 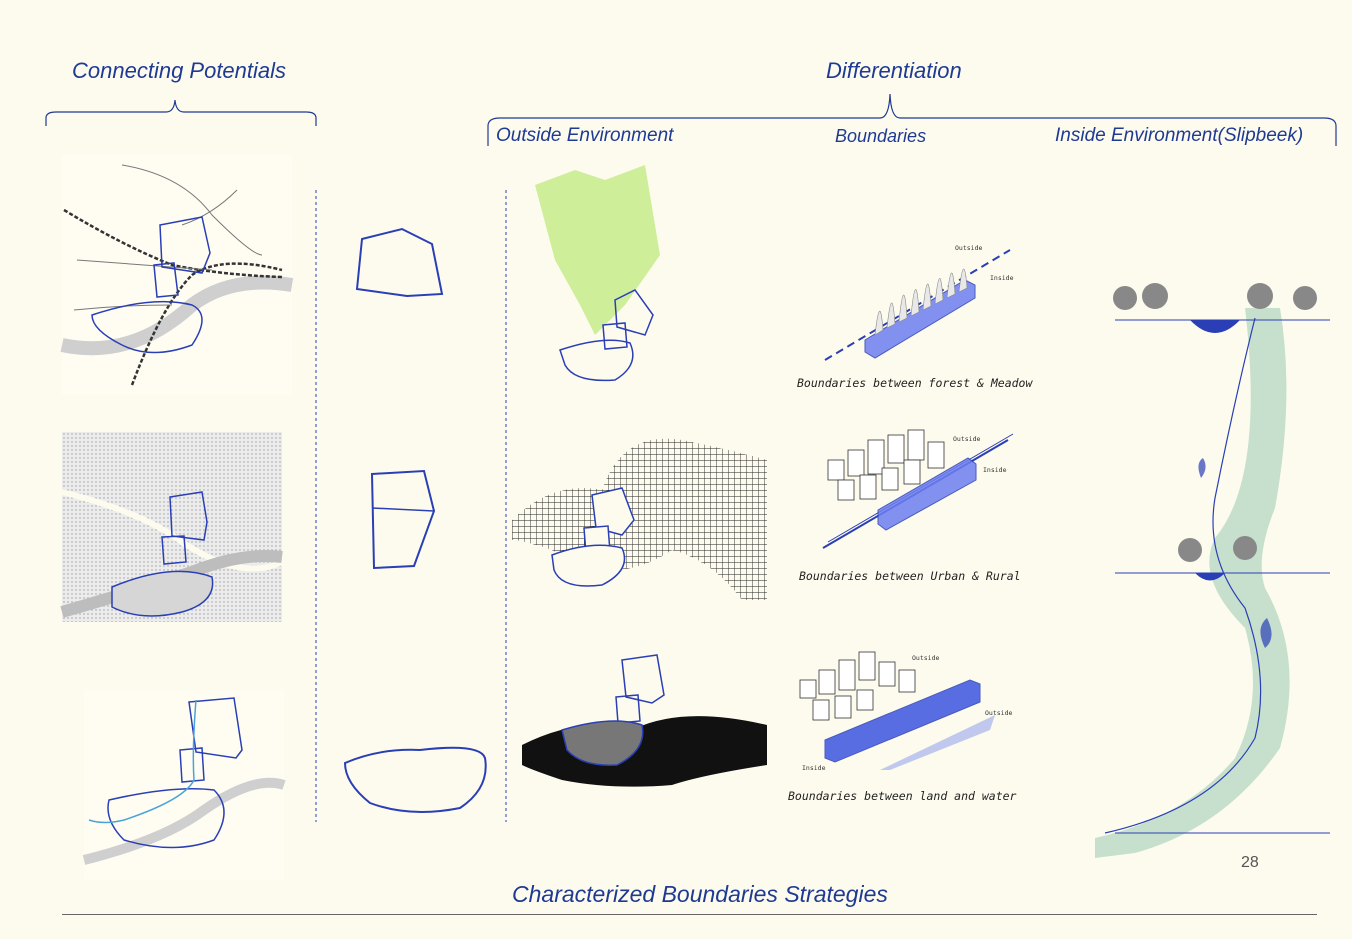 What do you see at coordinates (689, 914) in the screenshot?
I see `footer-rule` at bounding box center [689, 914].